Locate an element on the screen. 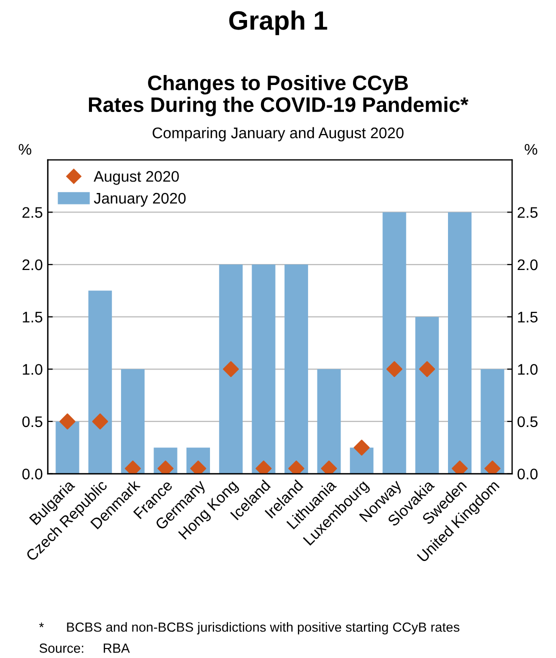  legend-label: August 2020 is located at coordinates (136, 177).